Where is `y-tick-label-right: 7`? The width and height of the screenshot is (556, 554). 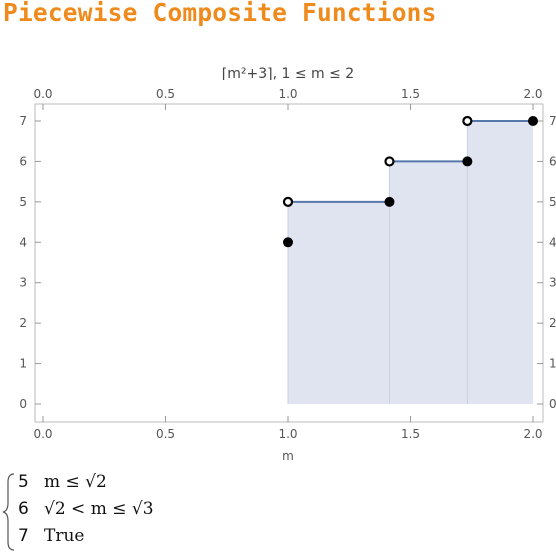 y-tick-label-right: 7 is located at coordinates (552, 121).